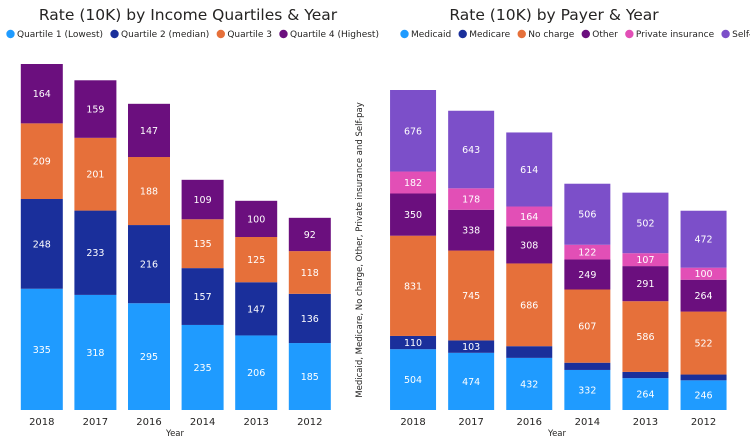 This screenshot has height=443, width=750. What do you see at coordinates (587, 366) in the screenshot?
I see `bar-2014-medicare` at bounding box center [587, 366].